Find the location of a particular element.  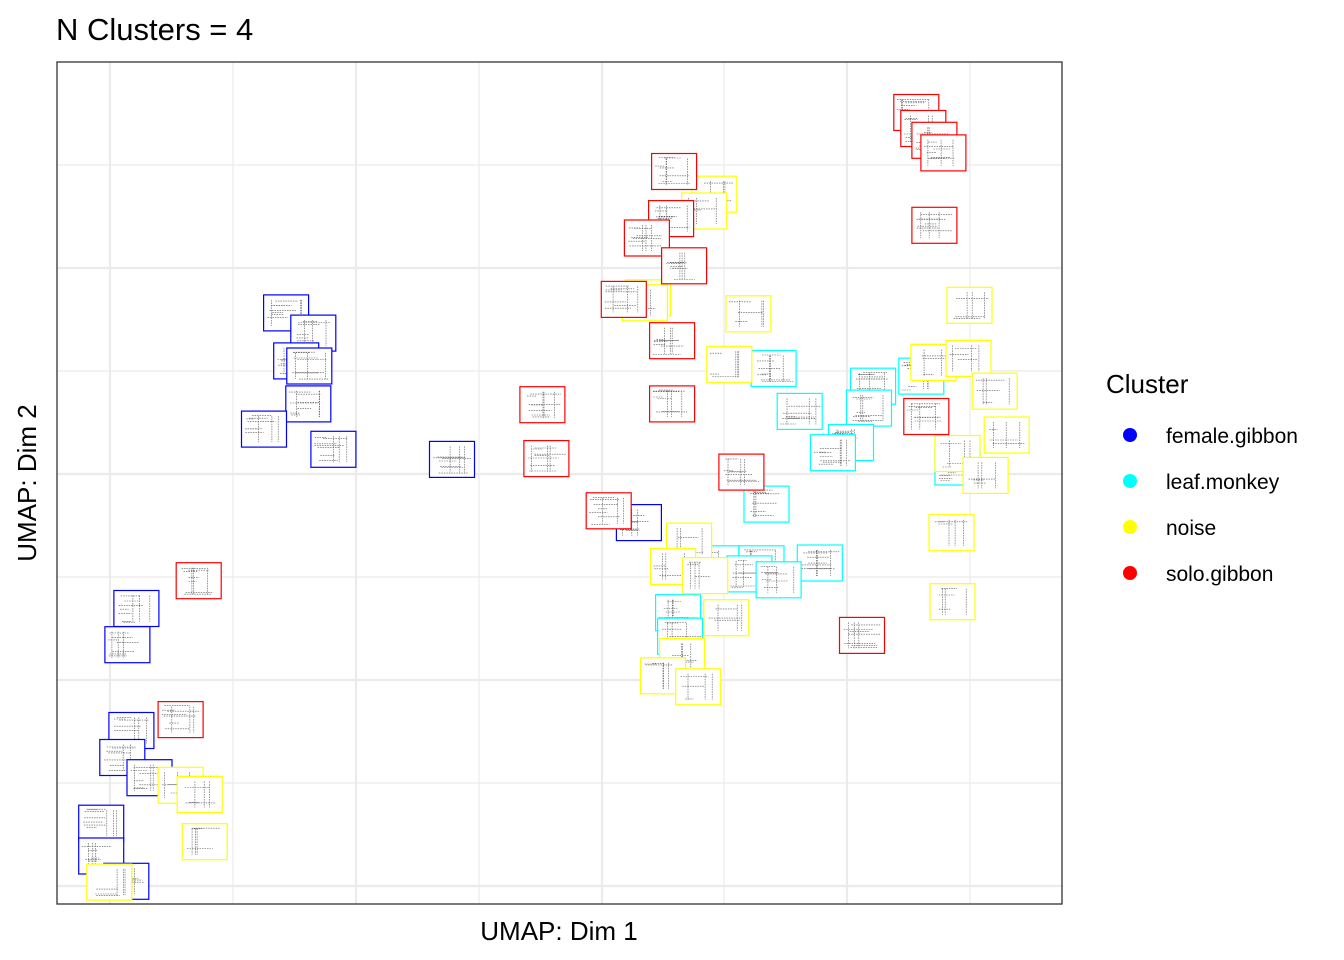

y-axis-title: UMAP: Dim 2 is located at coordinates (27, 482).